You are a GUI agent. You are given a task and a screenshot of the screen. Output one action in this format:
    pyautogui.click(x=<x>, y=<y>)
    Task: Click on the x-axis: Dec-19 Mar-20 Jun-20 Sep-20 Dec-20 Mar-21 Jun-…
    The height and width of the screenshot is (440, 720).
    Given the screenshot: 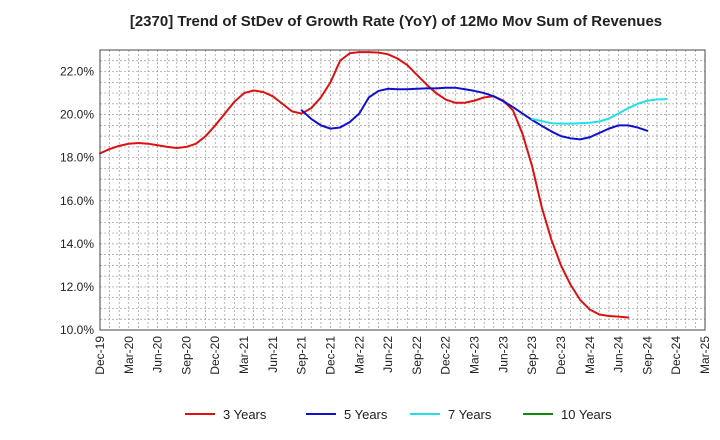 What is the action you would take?
    pyautogui.click(x=402, y=355)
    